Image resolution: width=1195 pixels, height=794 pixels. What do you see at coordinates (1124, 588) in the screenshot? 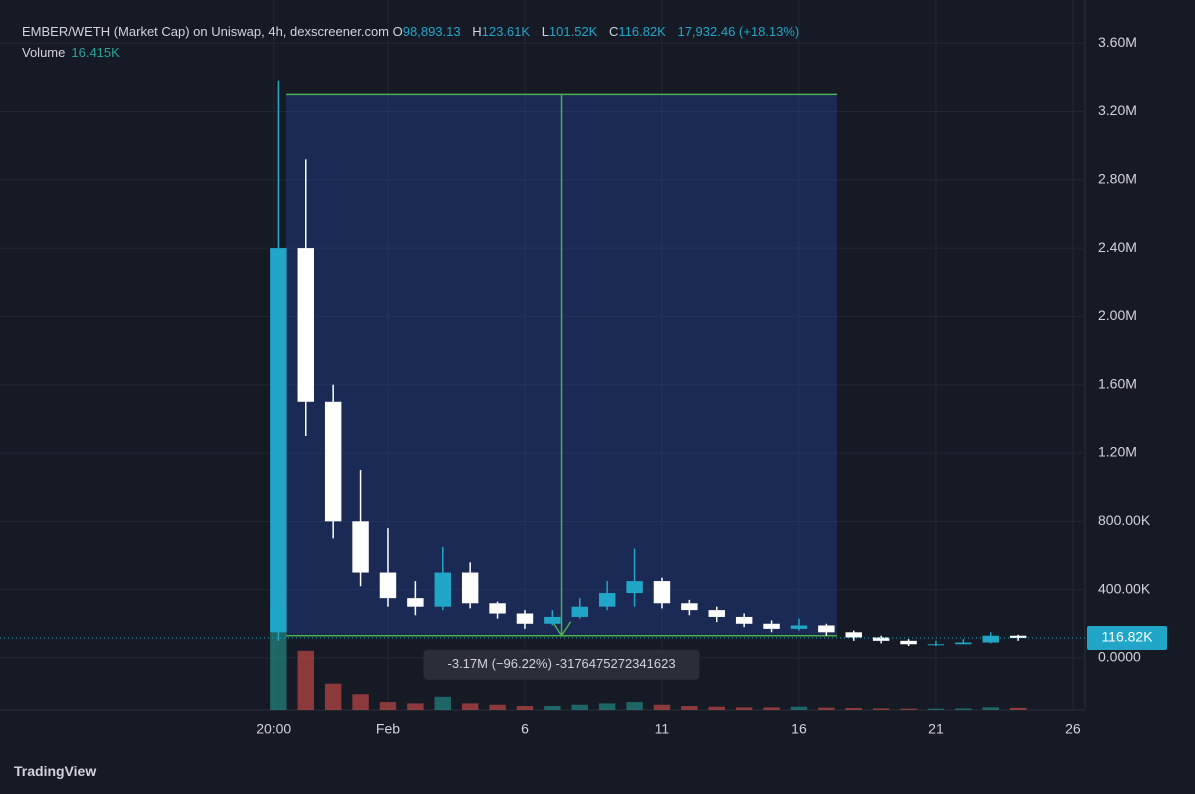
I see `y-tick-label: 400.00K` at bounding box center [1124, 588].